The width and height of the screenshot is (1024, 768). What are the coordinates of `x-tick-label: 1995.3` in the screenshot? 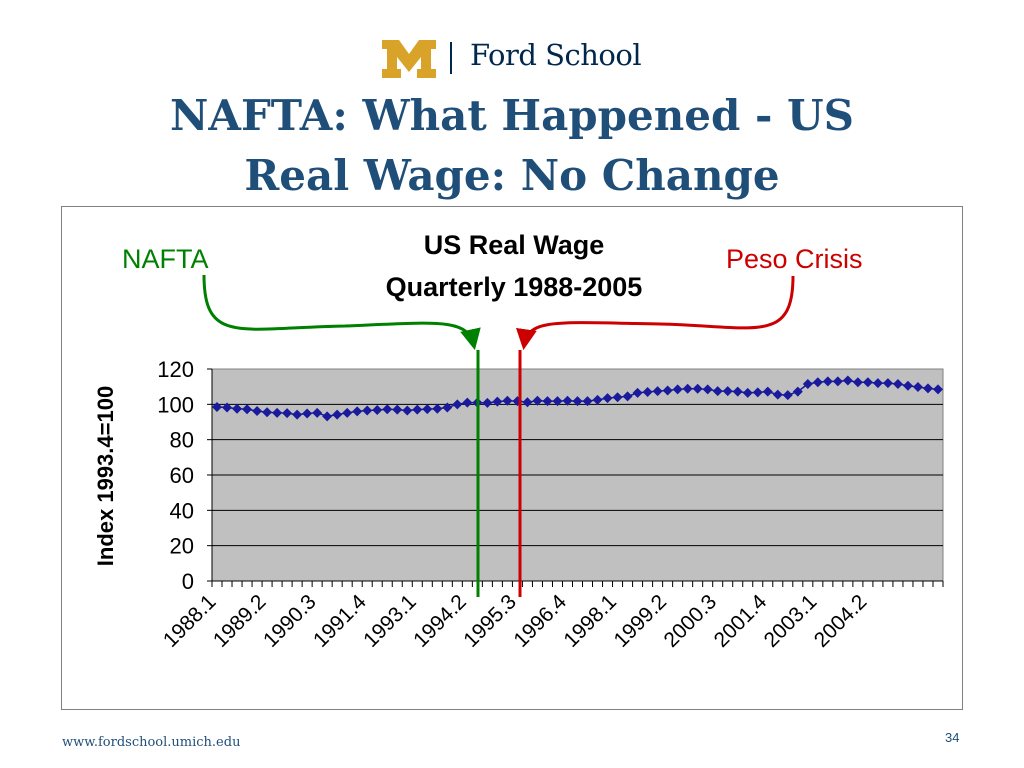 It's located at (490, 621).